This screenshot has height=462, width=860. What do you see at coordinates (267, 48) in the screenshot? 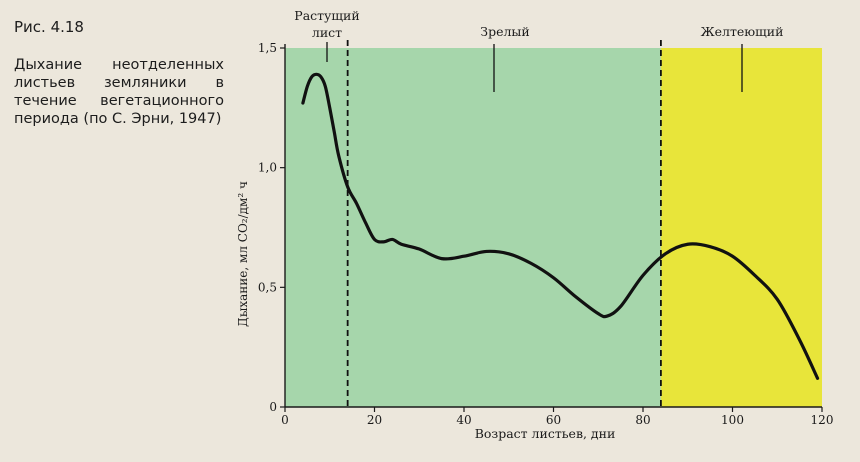
I see `y-tick-label: 1,5` at bounding box center [267, 48].